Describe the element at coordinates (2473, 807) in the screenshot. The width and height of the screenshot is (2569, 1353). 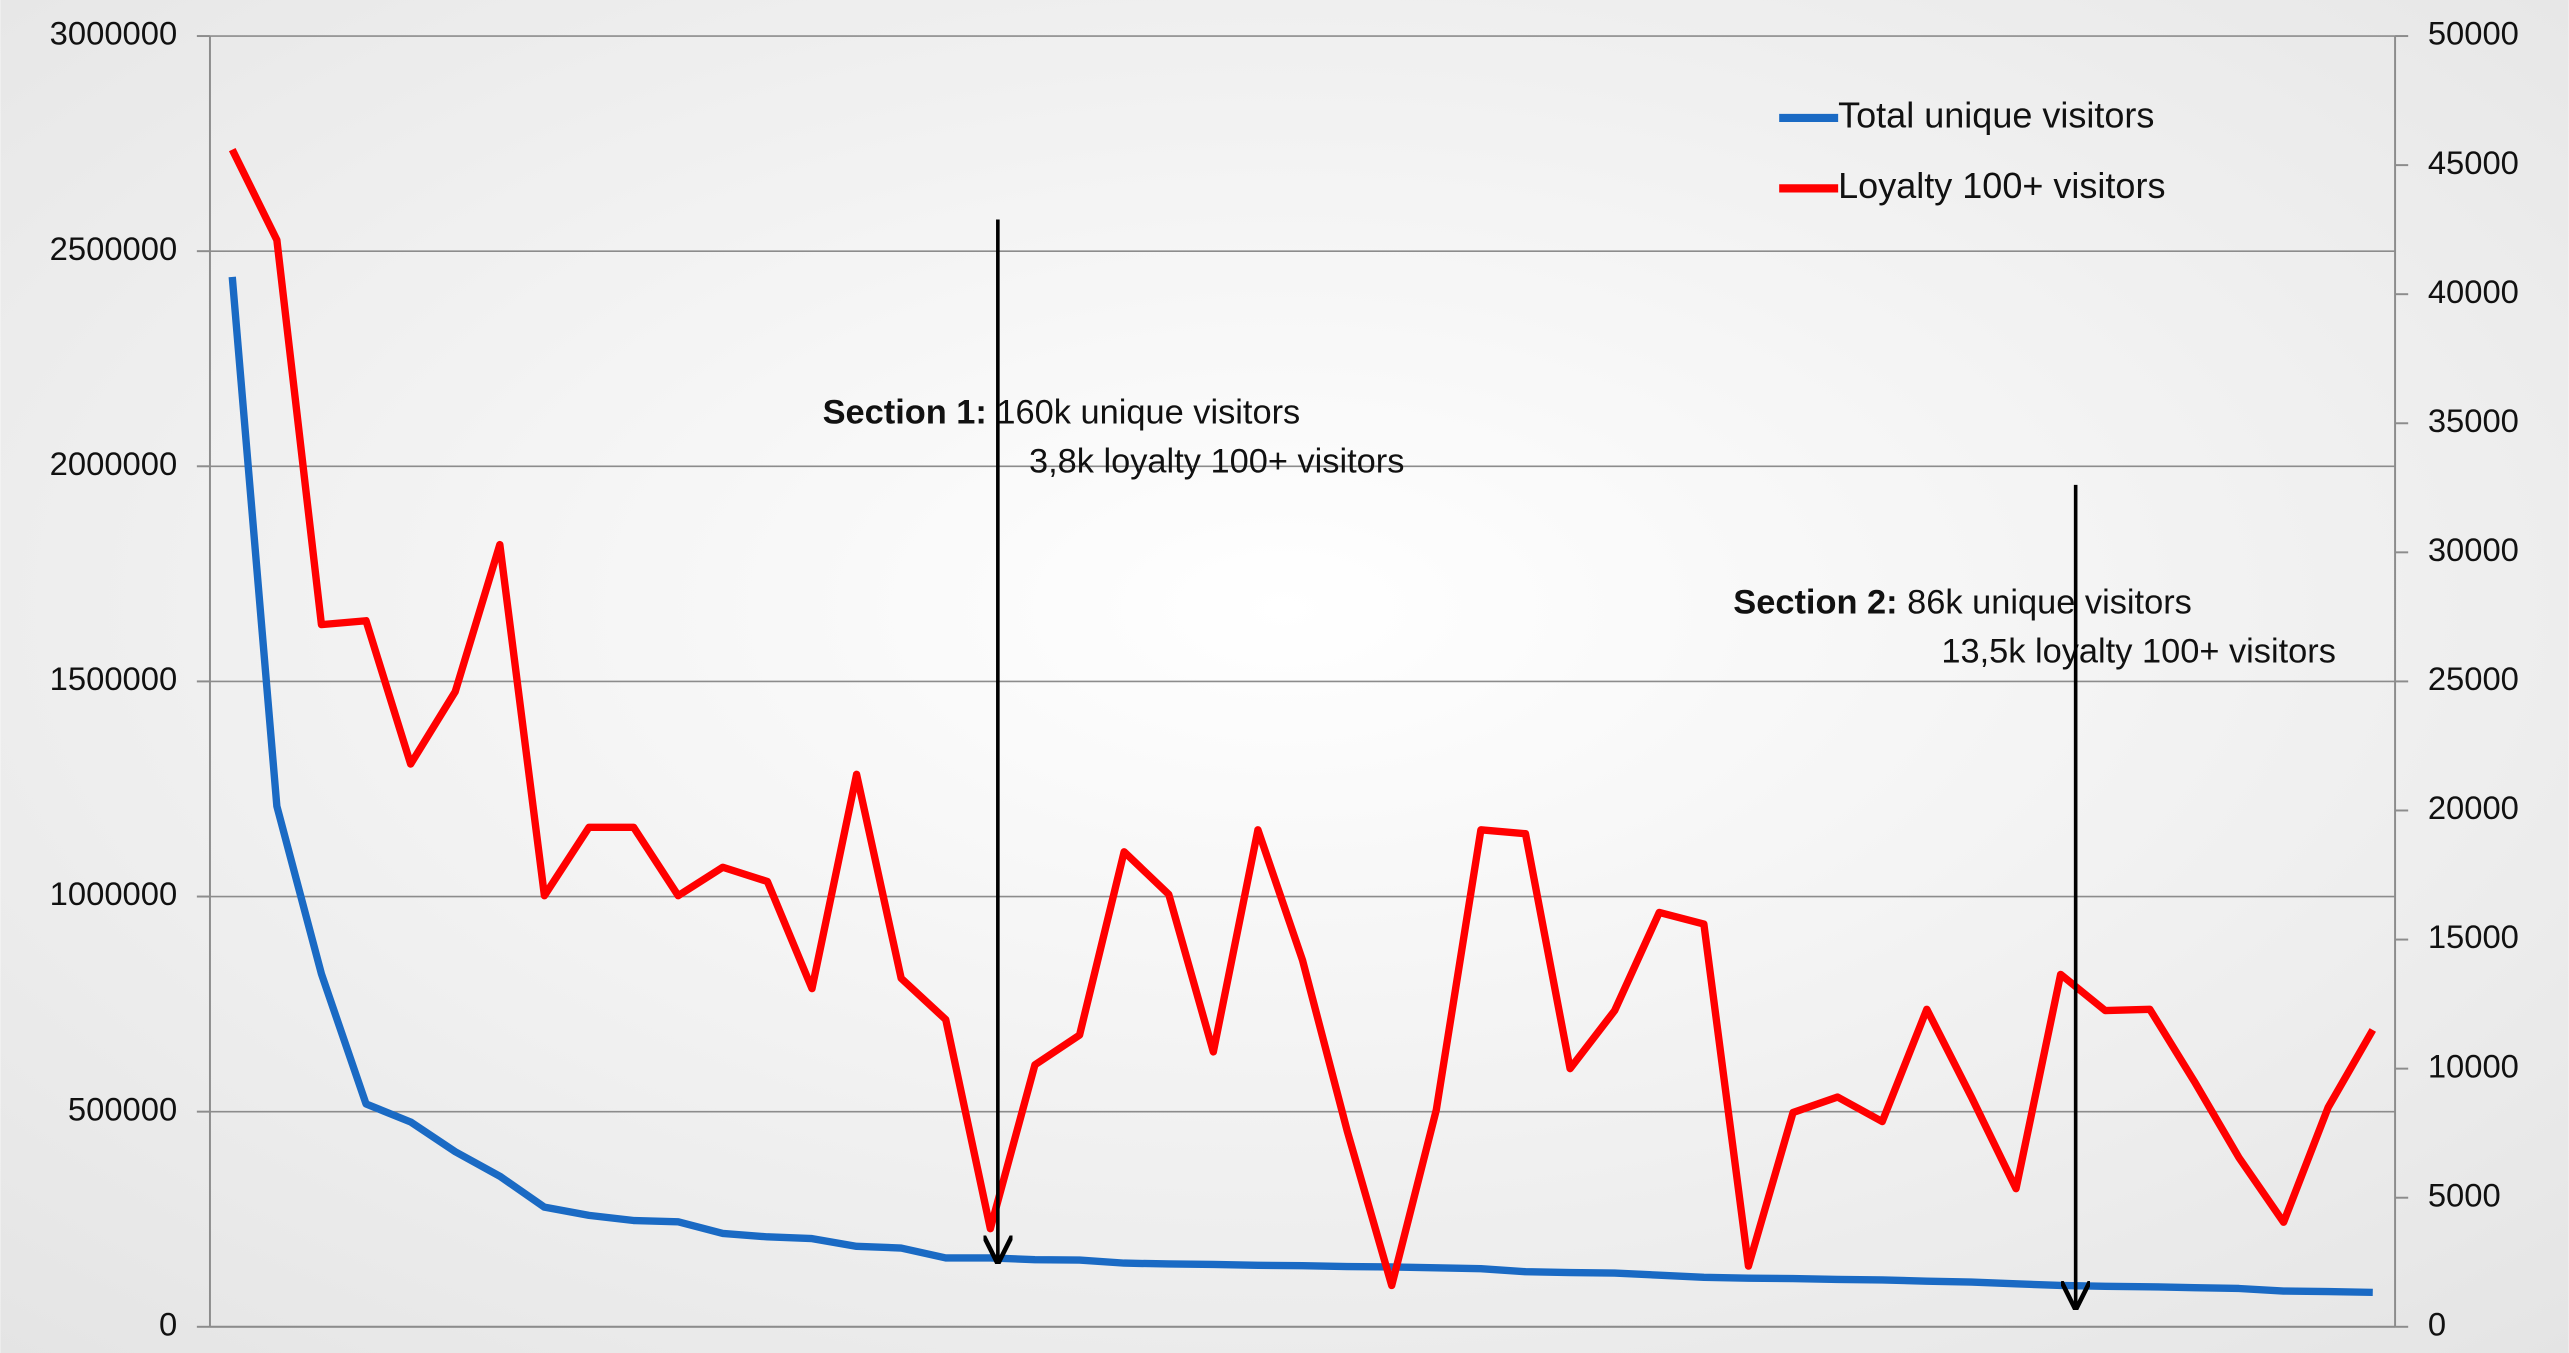
I see `y2-tick-label: 20000` at that location.